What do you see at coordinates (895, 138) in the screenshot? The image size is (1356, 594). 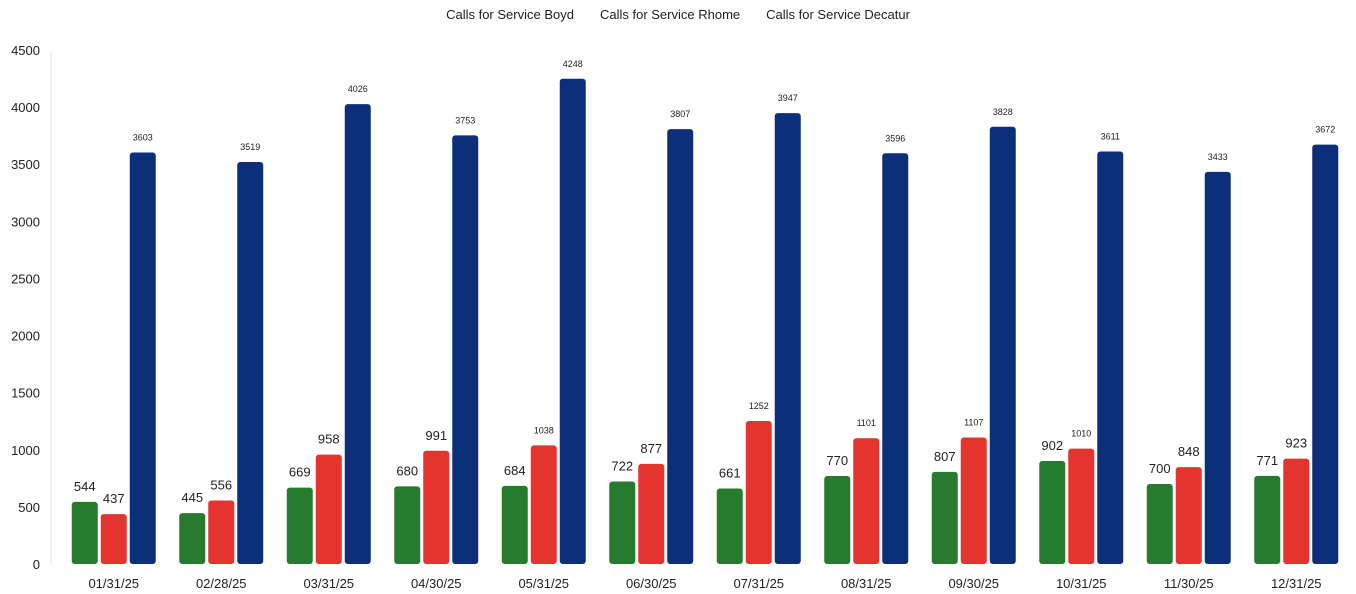 I see `data-label: 3596` at bounding box center [895, 138].